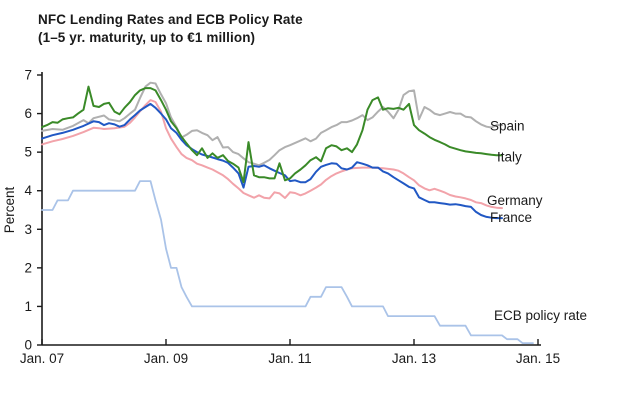 The height and width of the screenshot is (400, 640). Describe the element at coordinates (28, 345) in the screenshot. I see `y-tick-label: 0` at that location.